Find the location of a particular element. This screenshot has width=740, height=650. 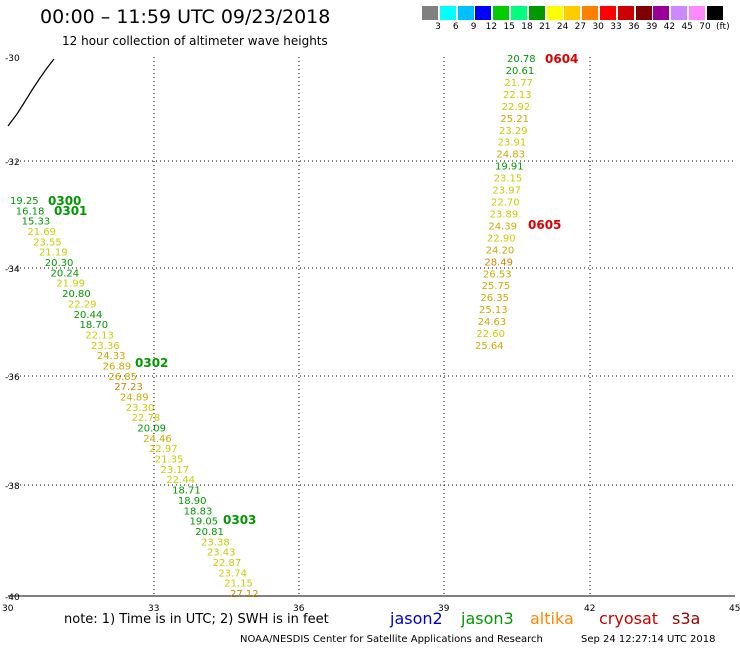

longitude-label: 39 is located at coordinates (444, 609).